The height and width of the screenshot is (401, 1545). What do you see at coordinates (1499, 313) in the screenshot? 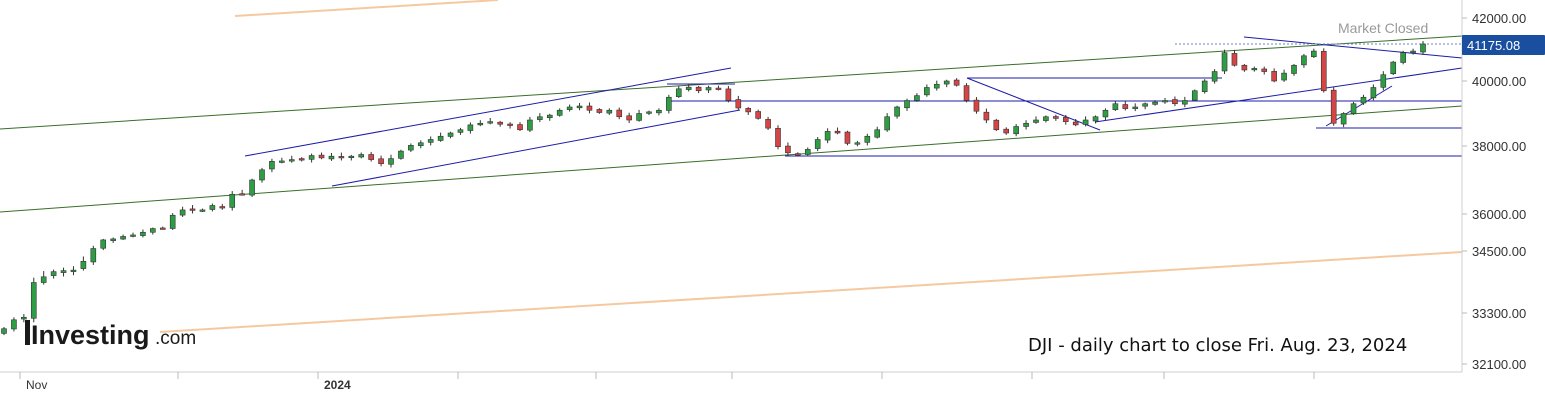
I see `y-tick-label: 33300.00` at bounding box center [1499, 313].